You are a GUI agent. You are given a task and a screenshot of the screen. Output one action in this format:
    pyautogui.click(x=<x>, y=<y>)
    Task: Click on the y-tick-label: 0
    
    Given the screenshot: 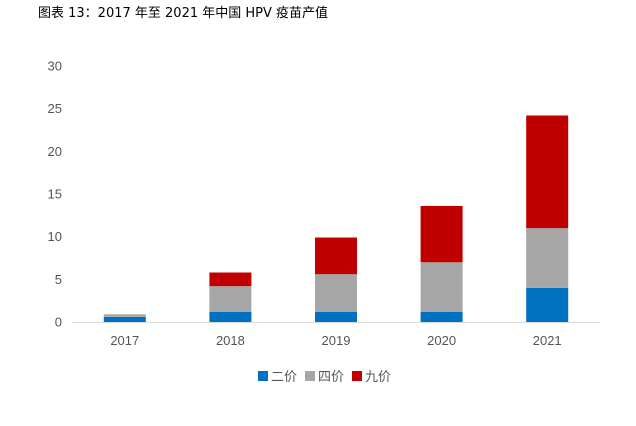 What is the action you would take?
    pyautogui.click(x=58, y=322)
    